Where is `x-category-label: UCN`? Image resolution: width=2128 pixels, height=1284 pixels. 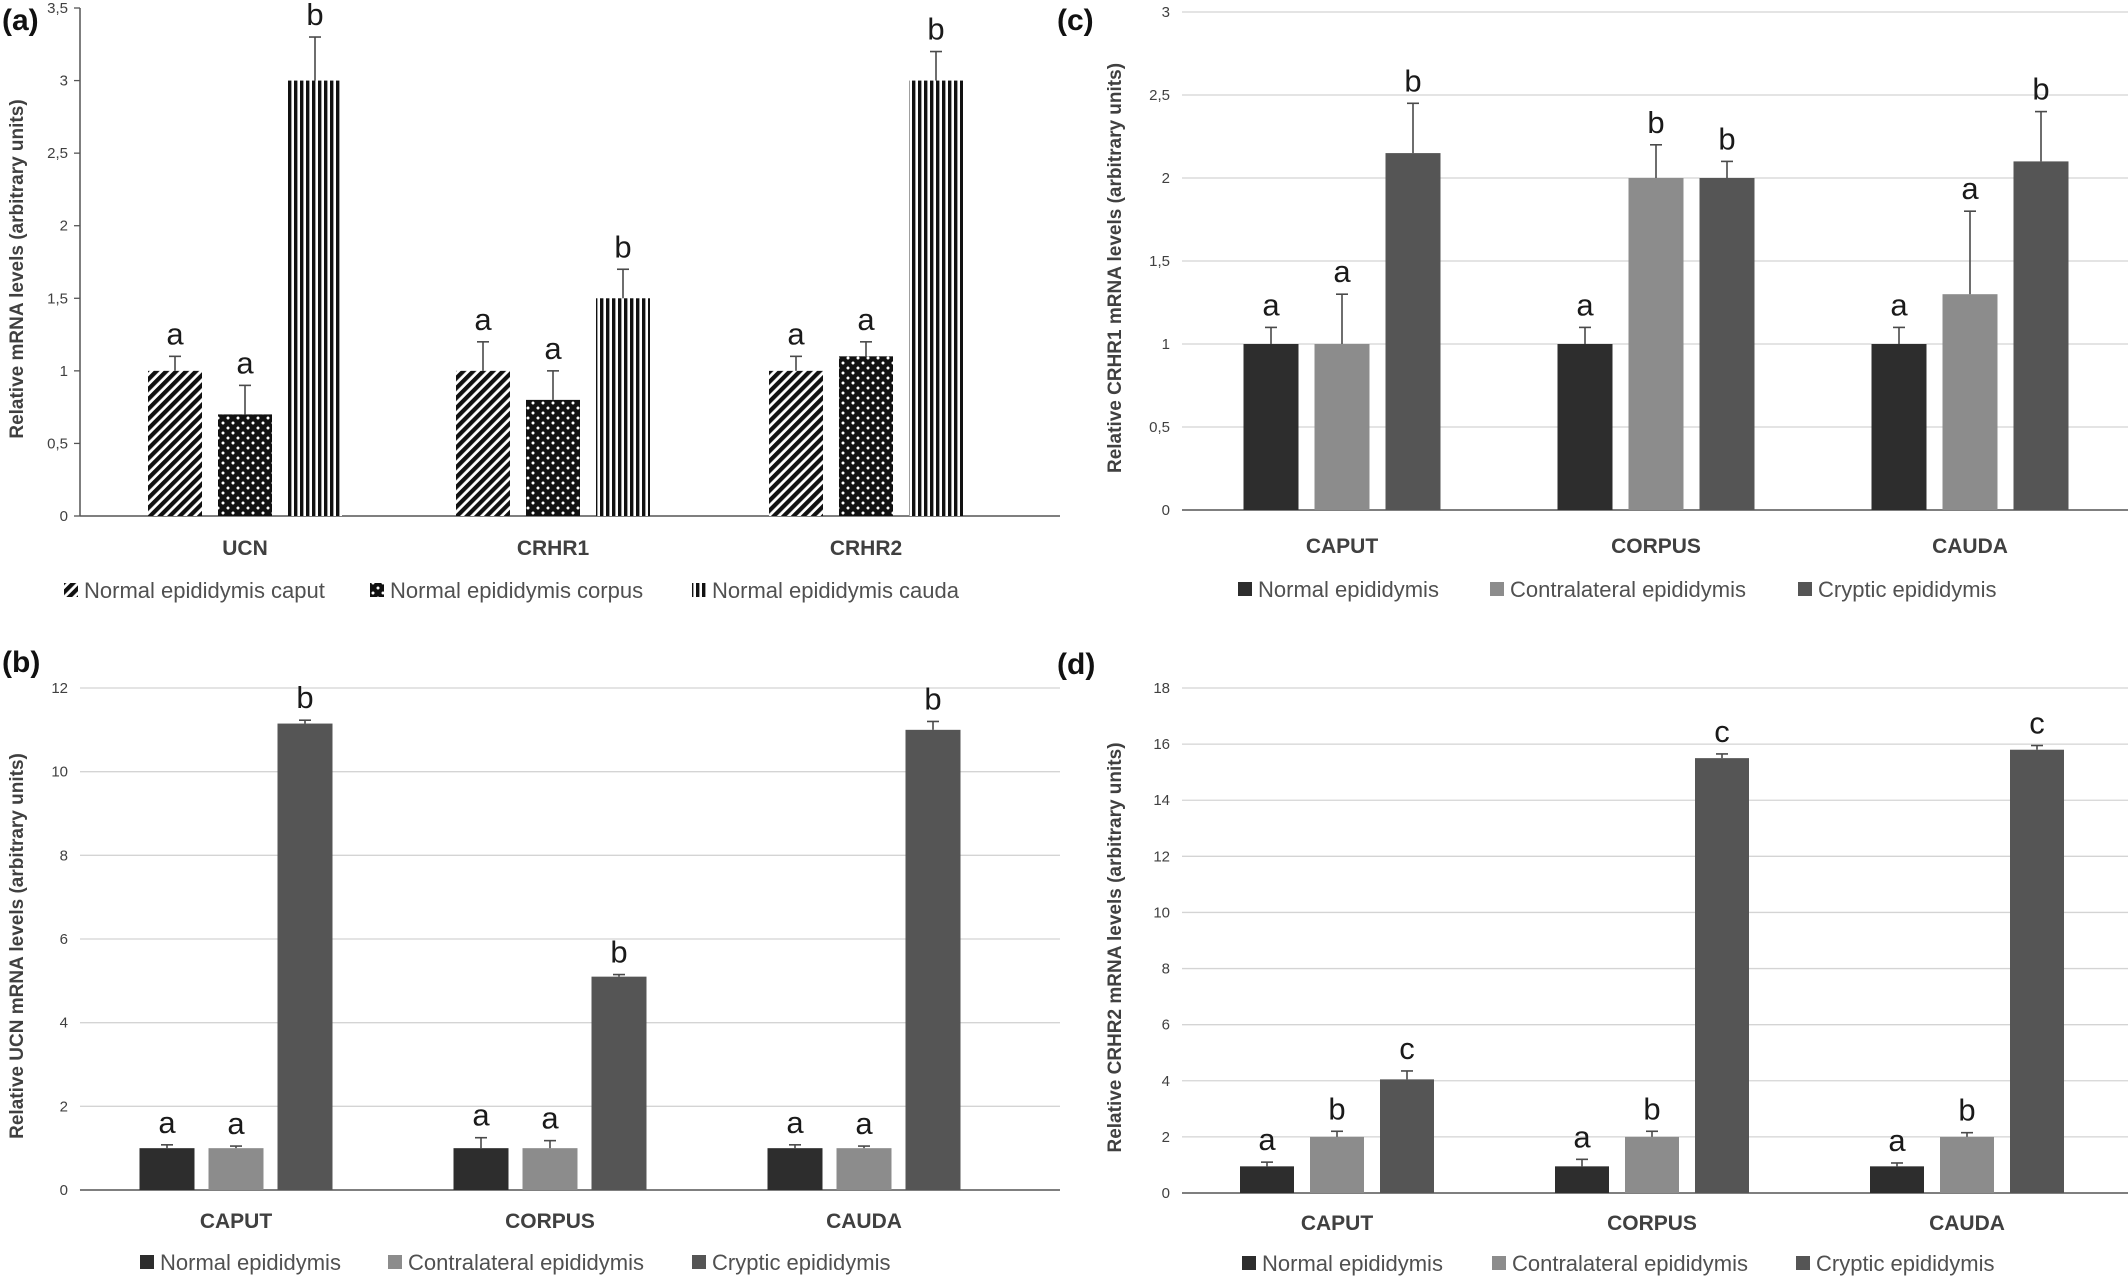 x-category-label: UCN is located at coordinates (245, 548).